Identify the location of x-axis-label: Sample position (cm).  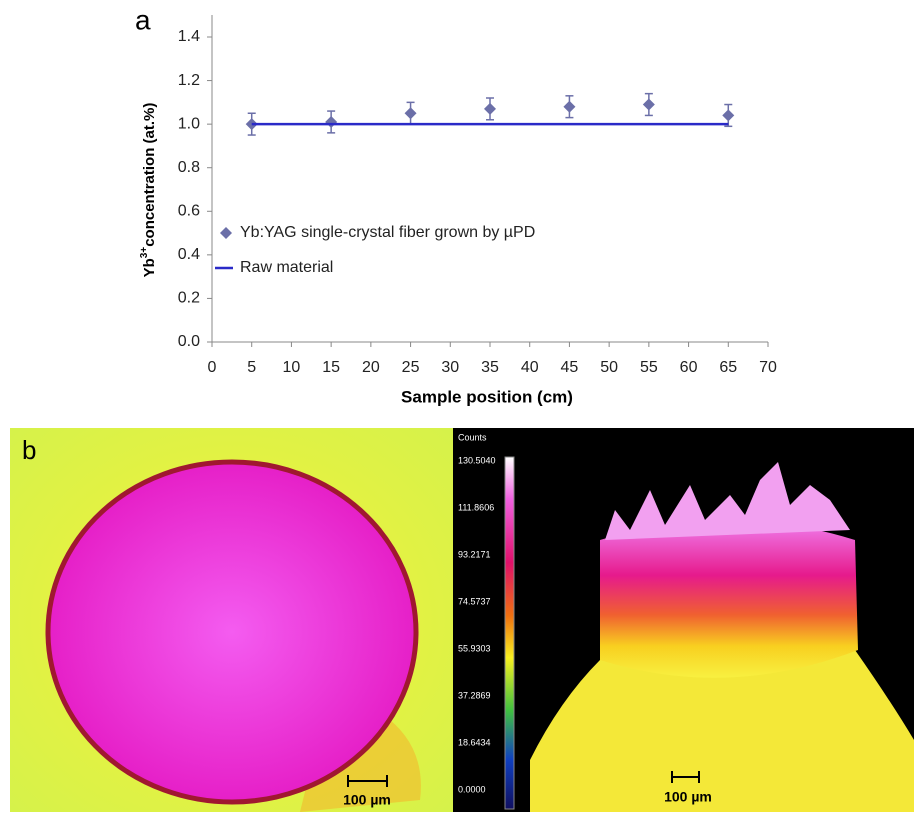
(487, 396).